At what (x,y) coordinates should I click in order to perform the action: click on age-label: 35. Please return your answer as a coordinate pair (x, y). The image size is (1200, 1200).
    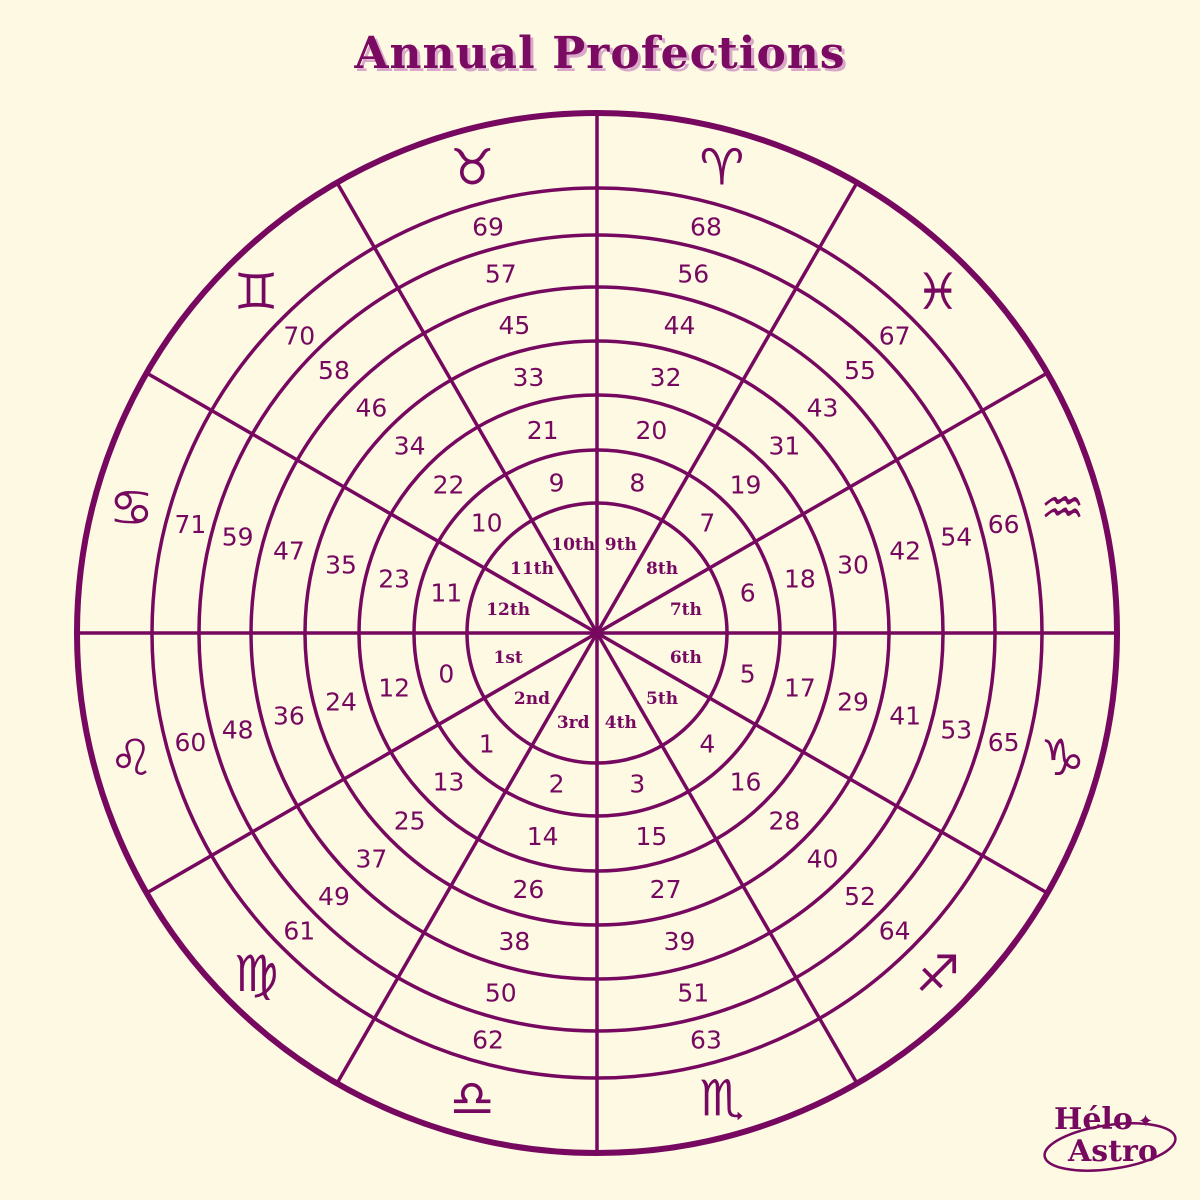
    Looking at the image, I should click on (341, 564).